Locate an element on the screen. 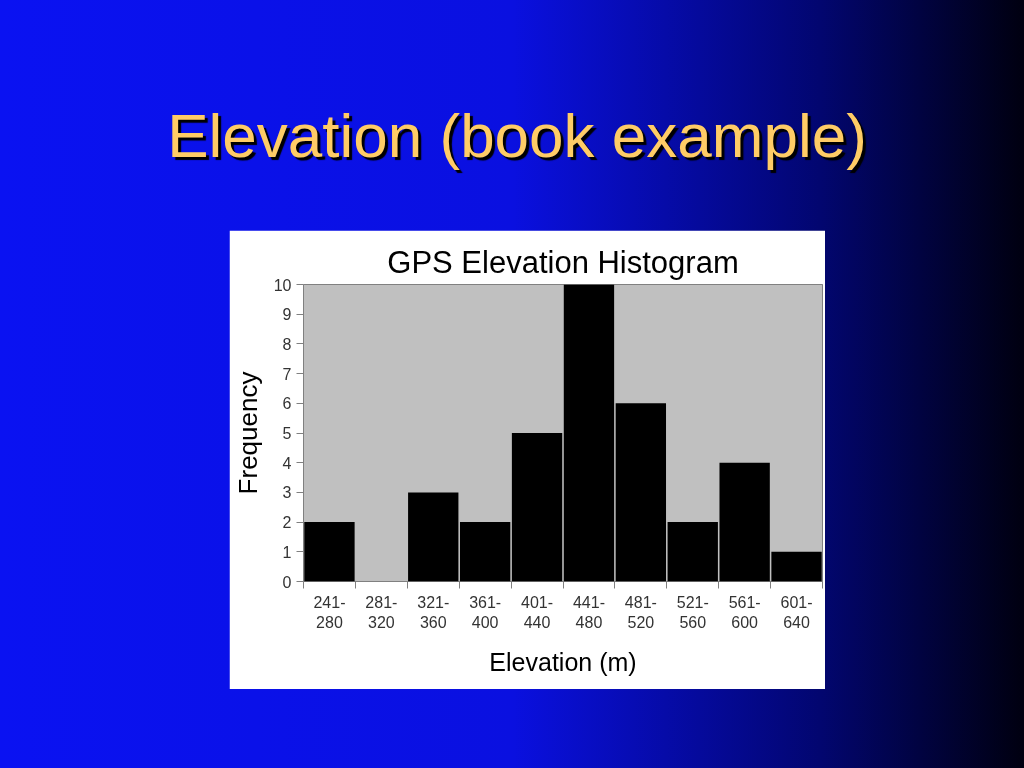  y-tick-label: 8 is located at coordinates (287, 344).